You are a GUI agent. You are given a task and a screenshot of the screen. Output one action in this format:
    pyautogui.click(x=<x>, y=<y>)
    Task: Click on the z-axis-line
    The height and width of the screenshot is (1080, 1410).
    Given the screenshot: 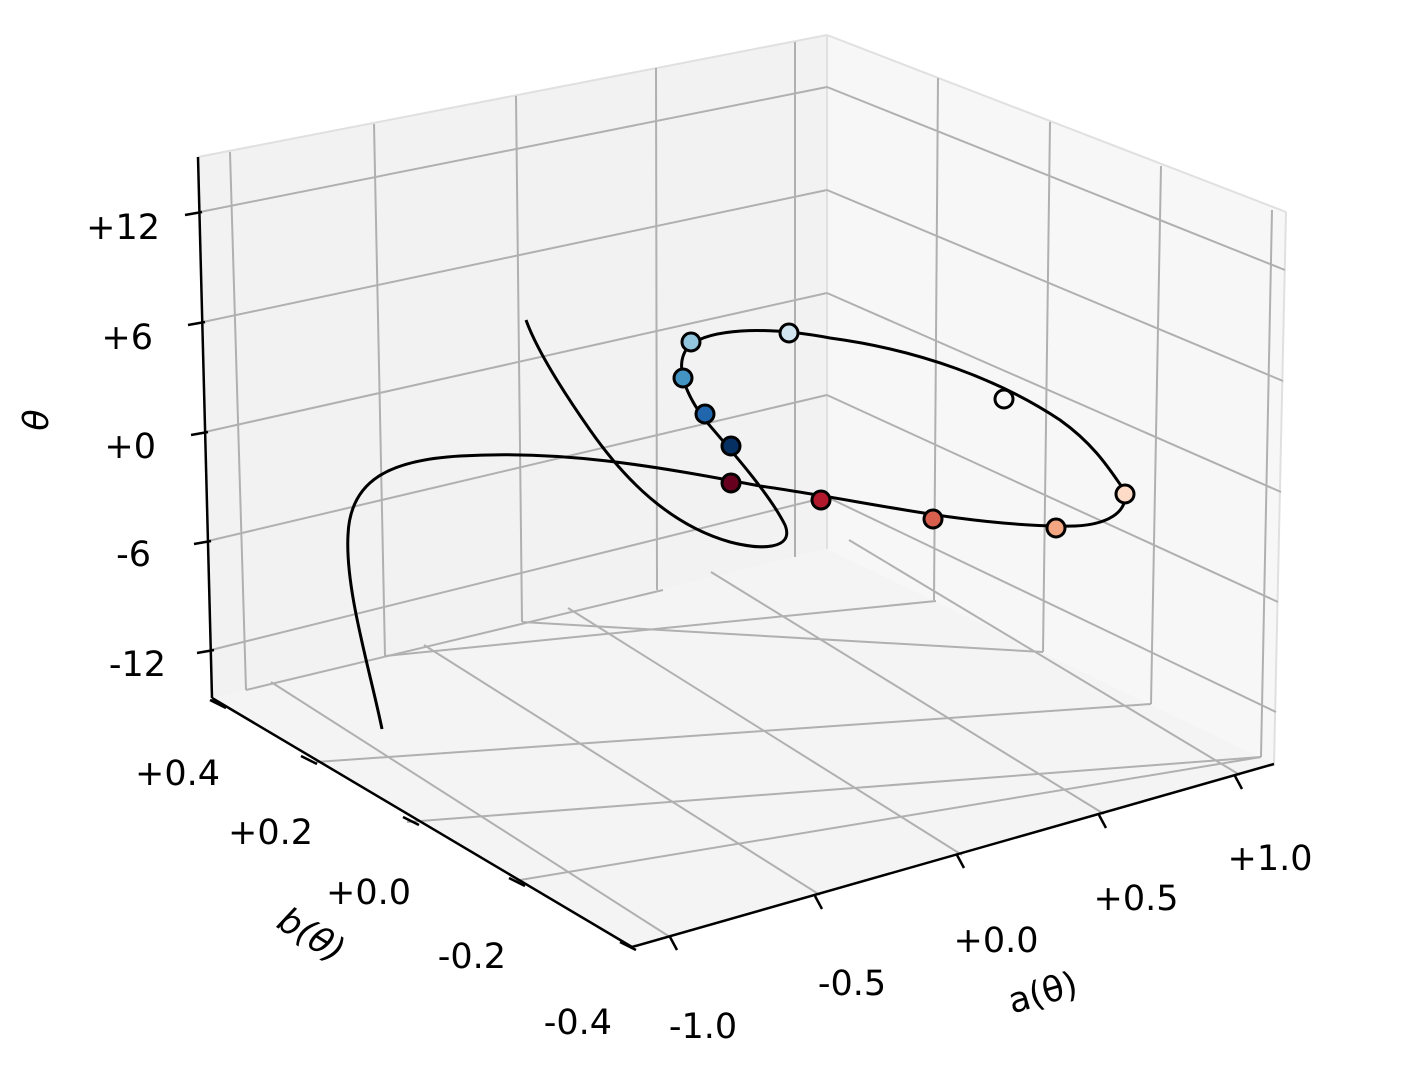 What is the action you would take?
    pyautogui.click(x=205, y=427)
    